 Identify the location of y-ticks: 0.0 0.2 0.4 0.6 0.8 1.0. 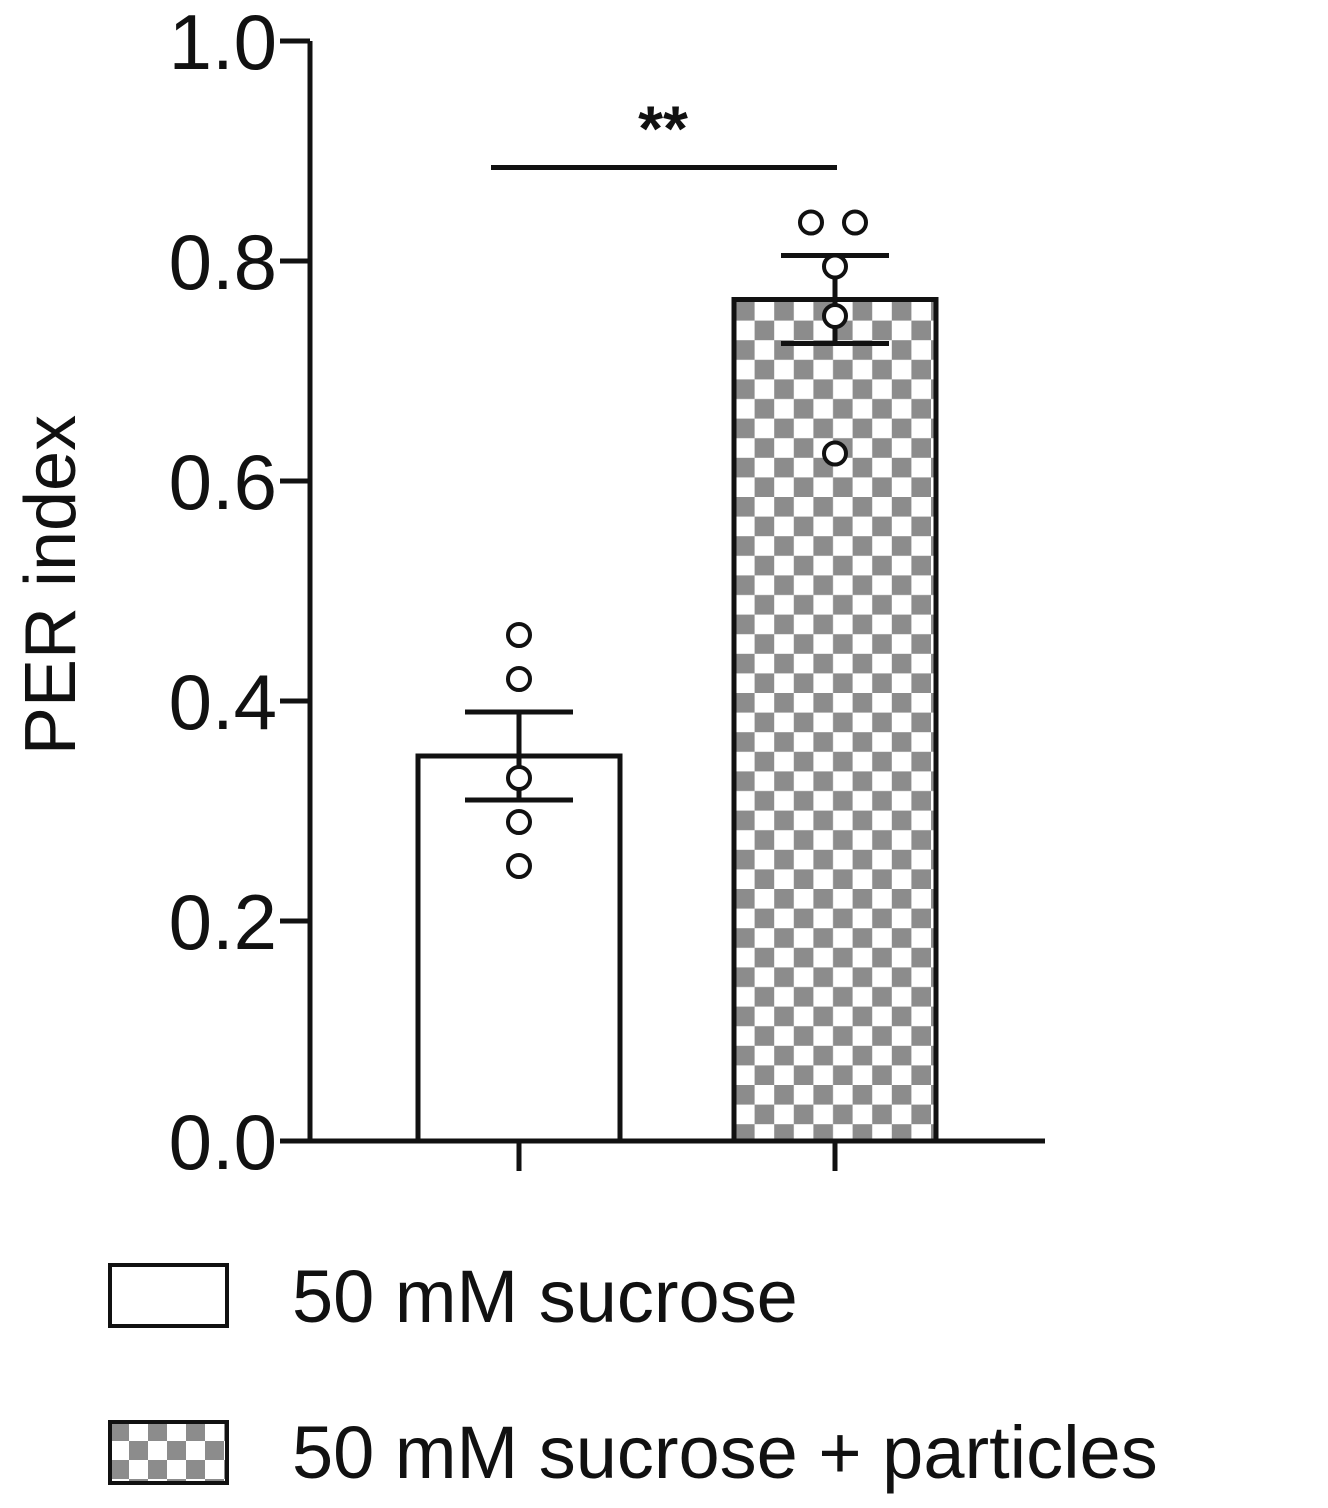
(239, 593).